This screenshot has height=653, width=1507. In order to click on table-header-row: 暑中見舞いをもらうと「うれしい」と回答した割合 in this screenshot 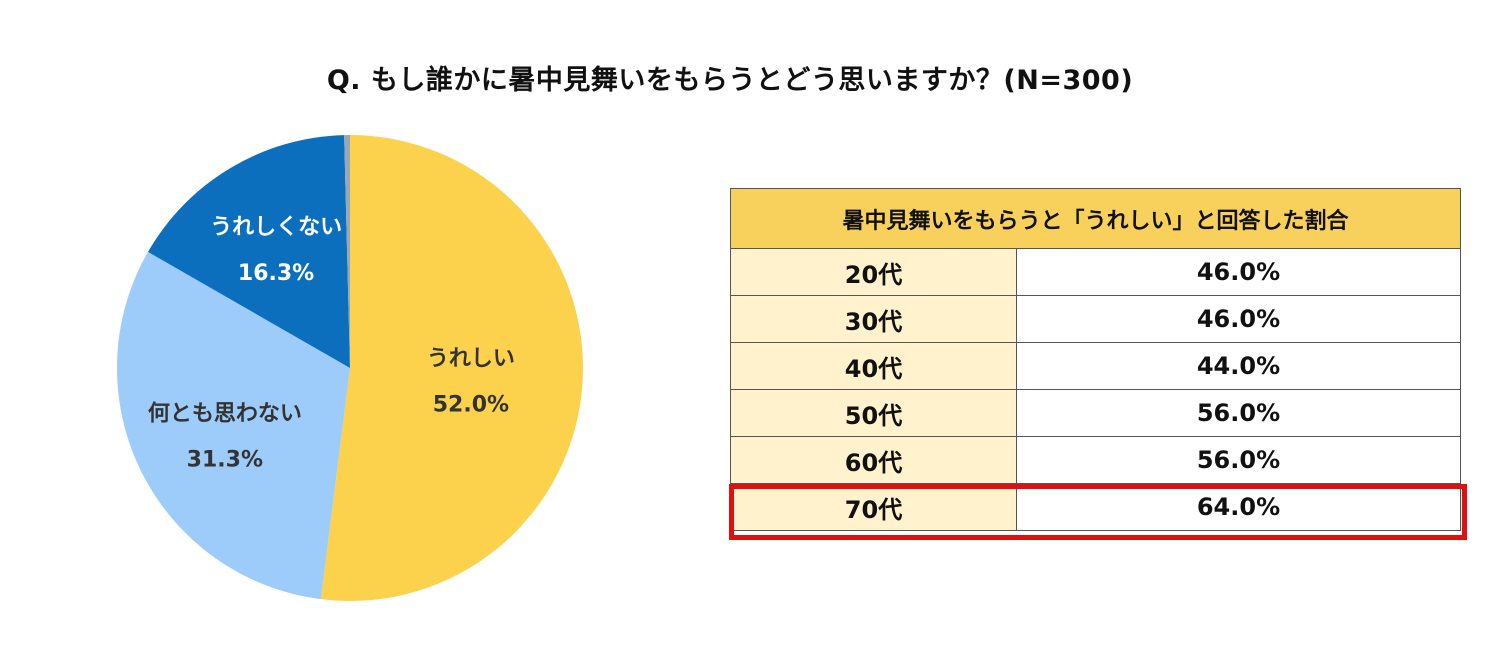, I will do `click(1095, 218)`.